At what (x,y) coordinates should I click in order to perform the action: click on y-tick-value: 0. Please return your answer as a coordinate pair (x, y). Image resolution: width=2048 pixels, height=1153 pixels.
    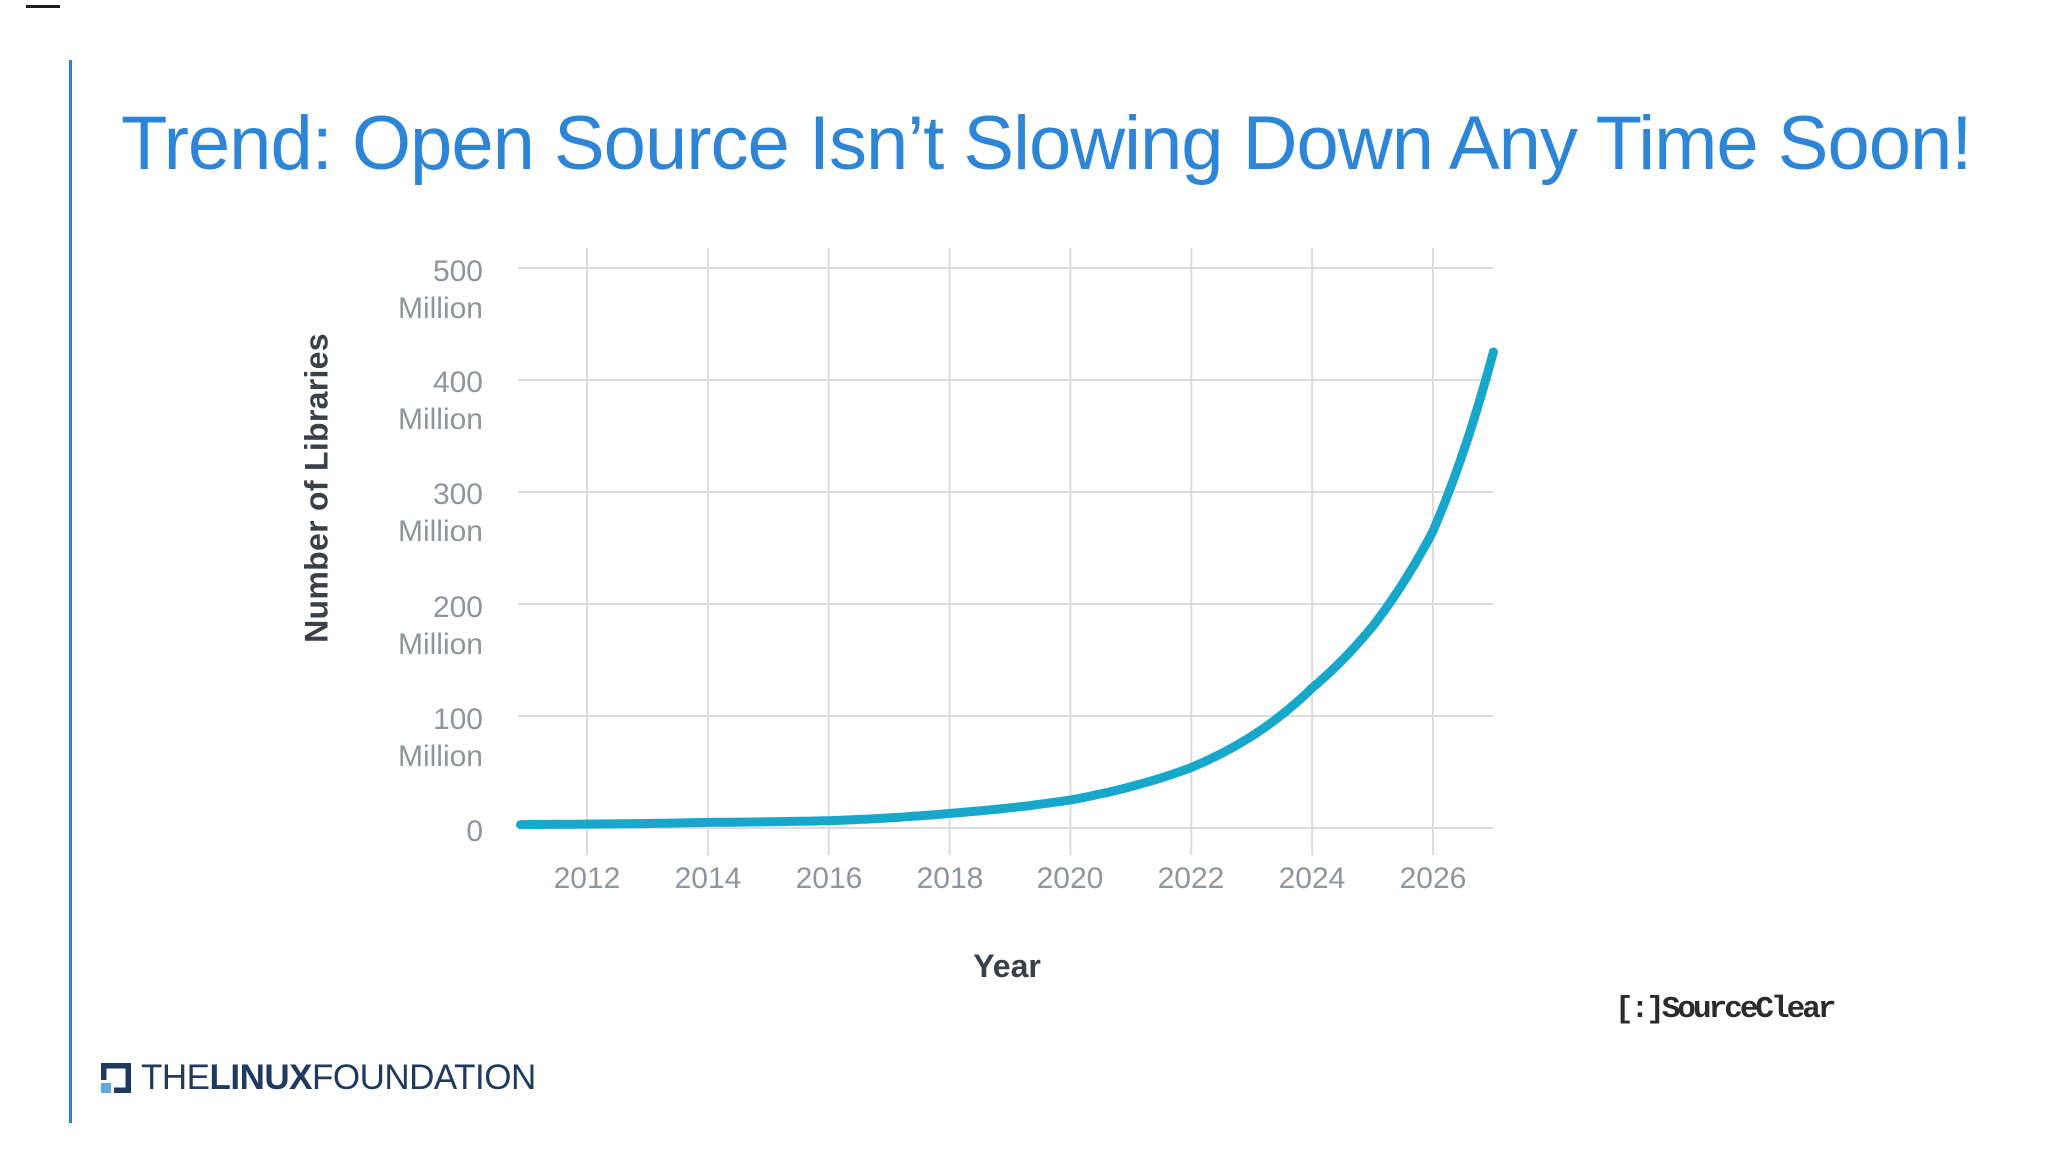
    Looking at the image, I should click on (474, 831).